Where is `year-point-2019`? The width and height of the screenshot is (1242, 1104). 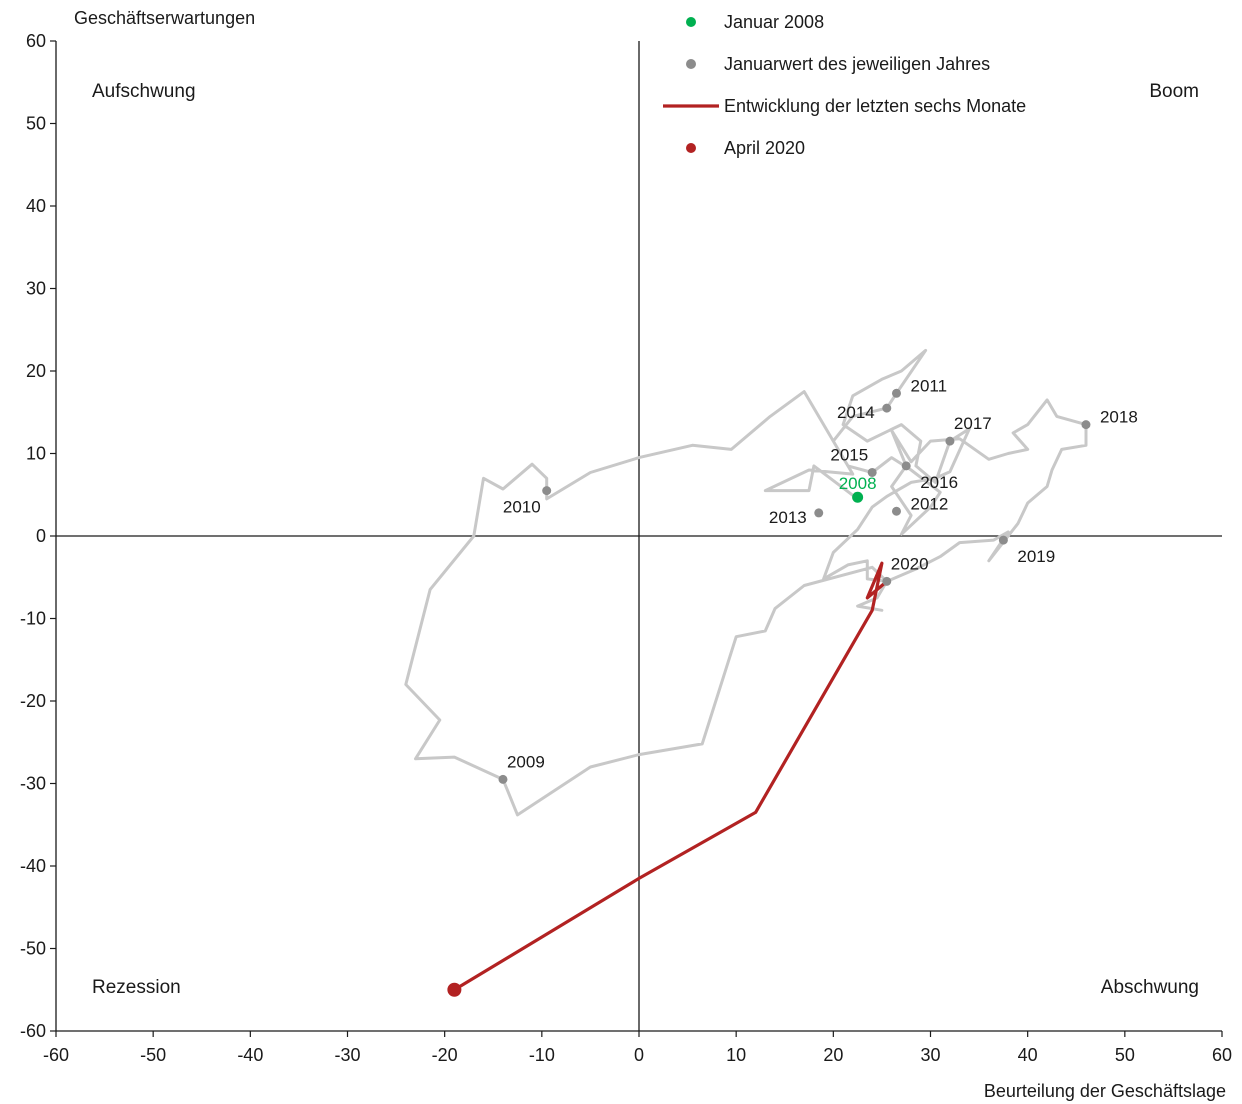
year-point-2019 is located at coordinates (1003, 540).